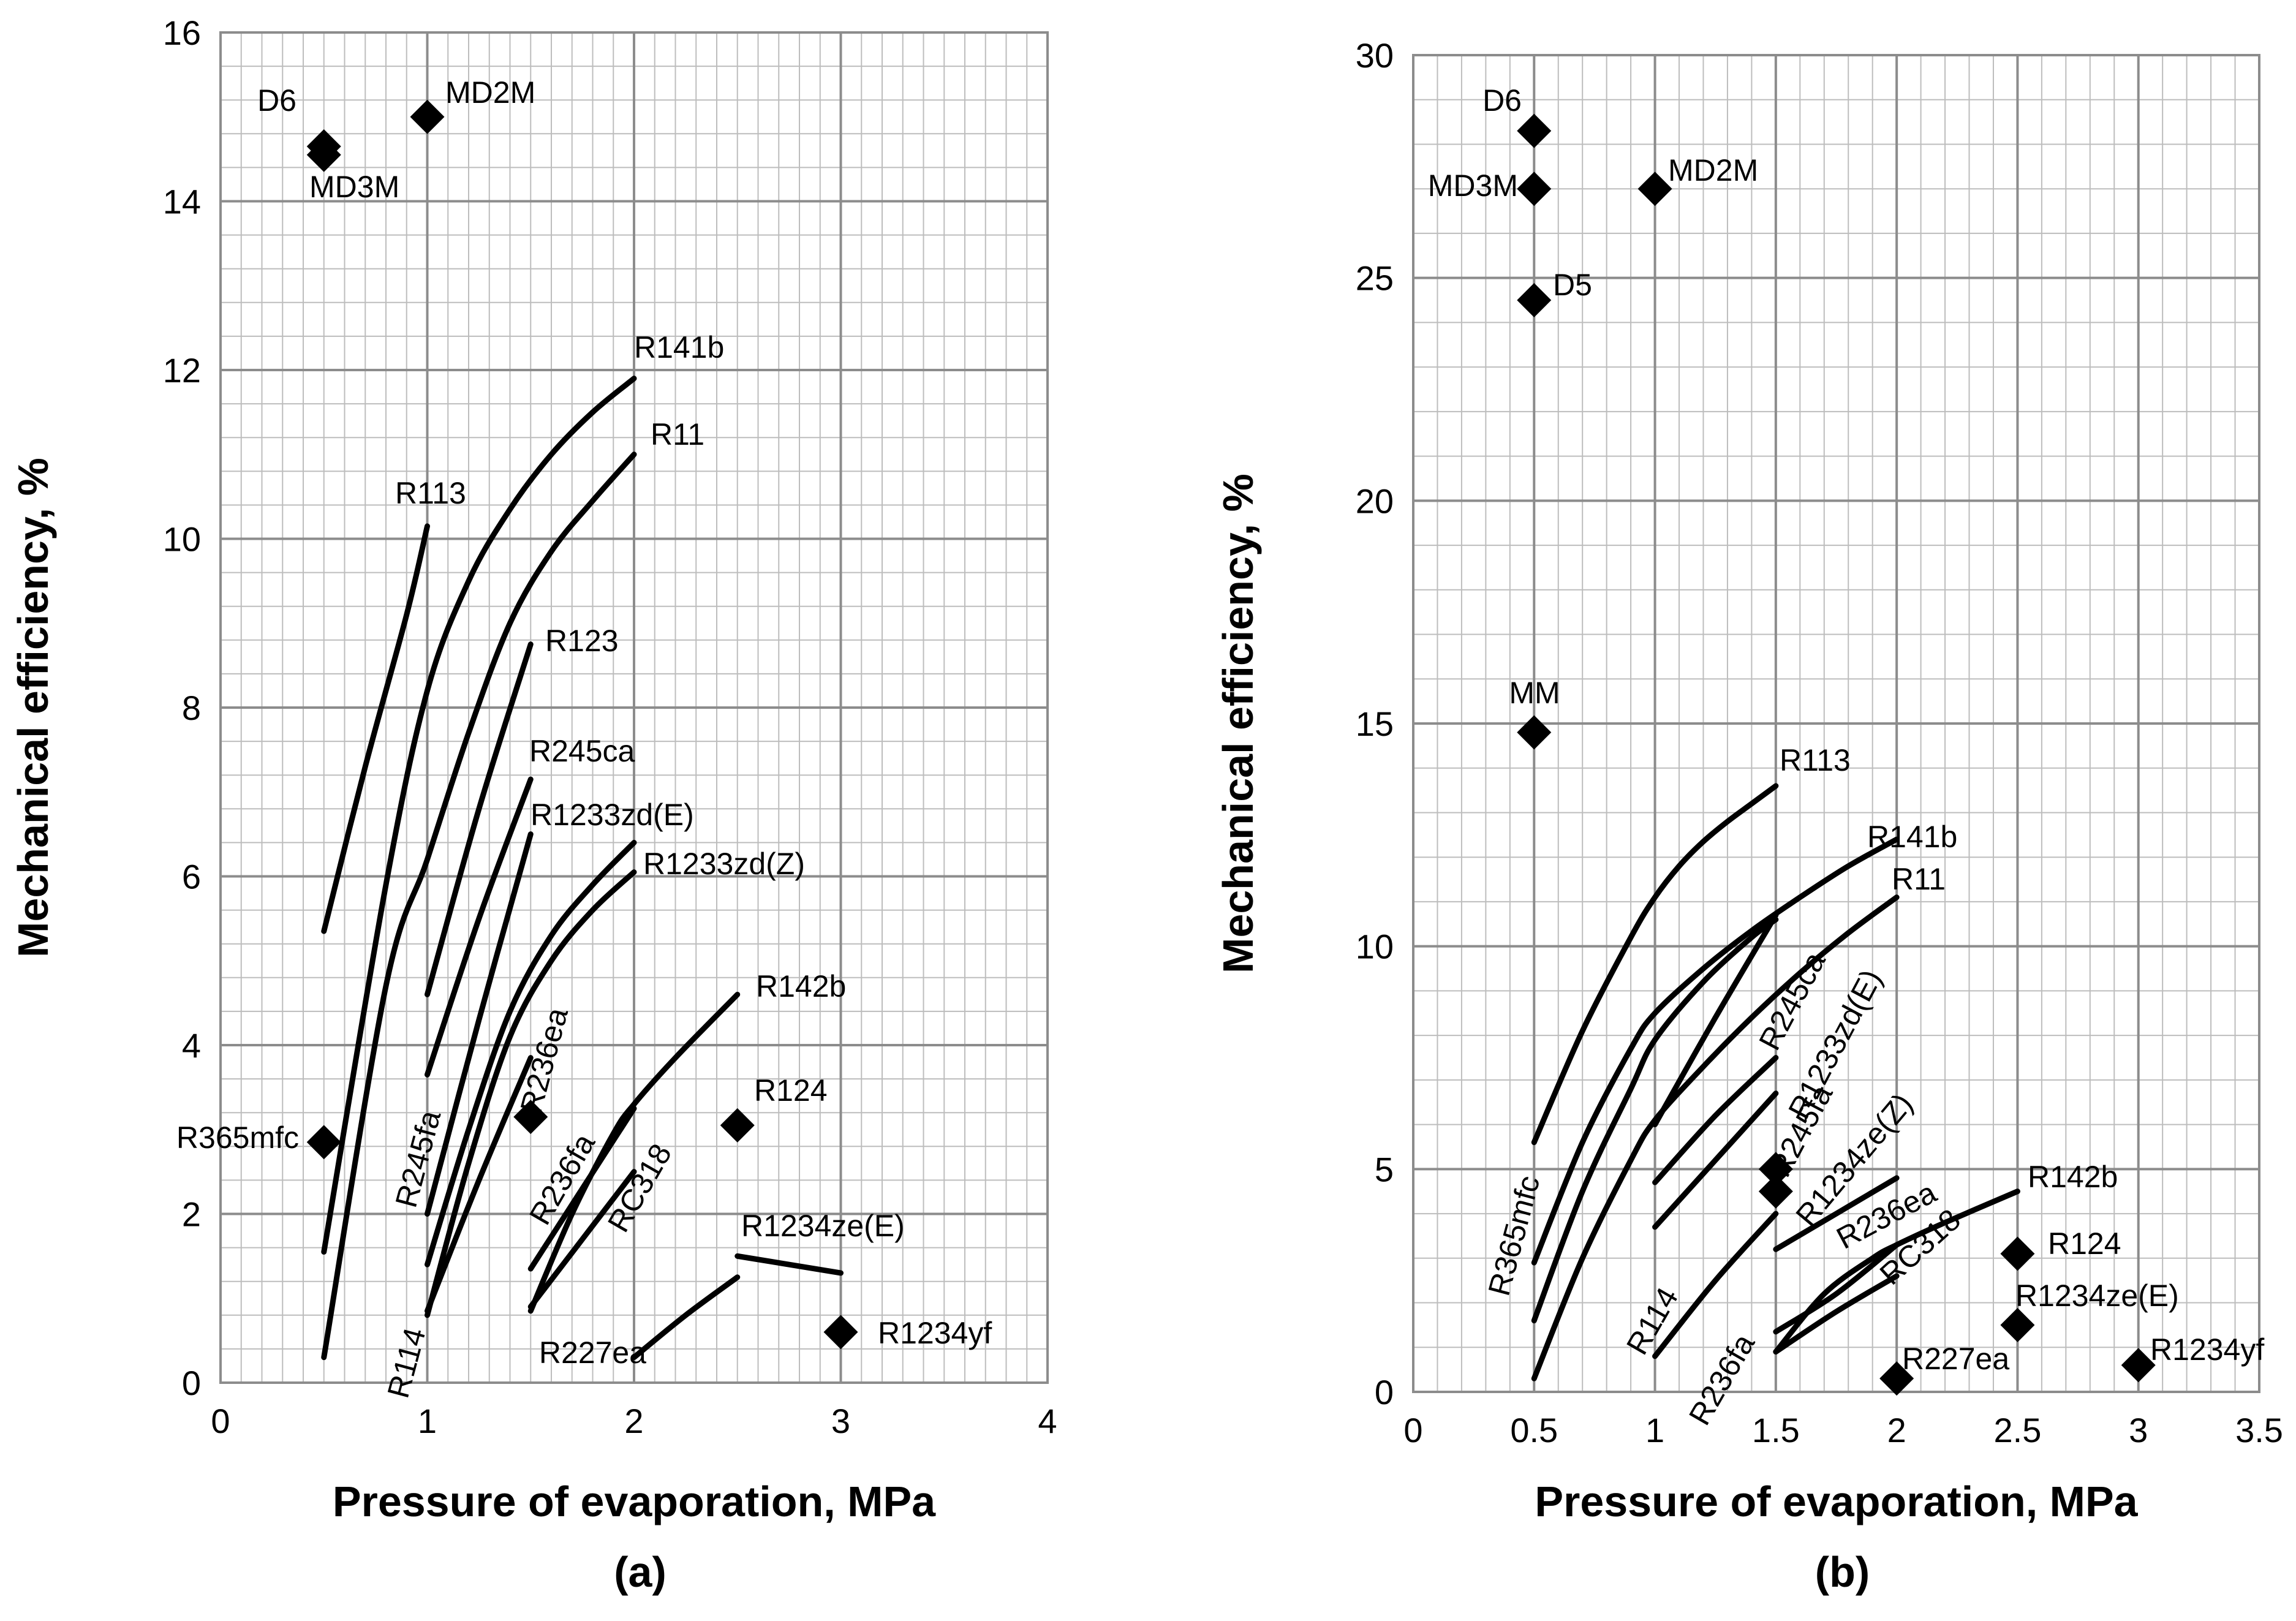  Describe the element at coordinates (1955, 1359) in the screenshot. I see `data-label: R227ea` at that location.